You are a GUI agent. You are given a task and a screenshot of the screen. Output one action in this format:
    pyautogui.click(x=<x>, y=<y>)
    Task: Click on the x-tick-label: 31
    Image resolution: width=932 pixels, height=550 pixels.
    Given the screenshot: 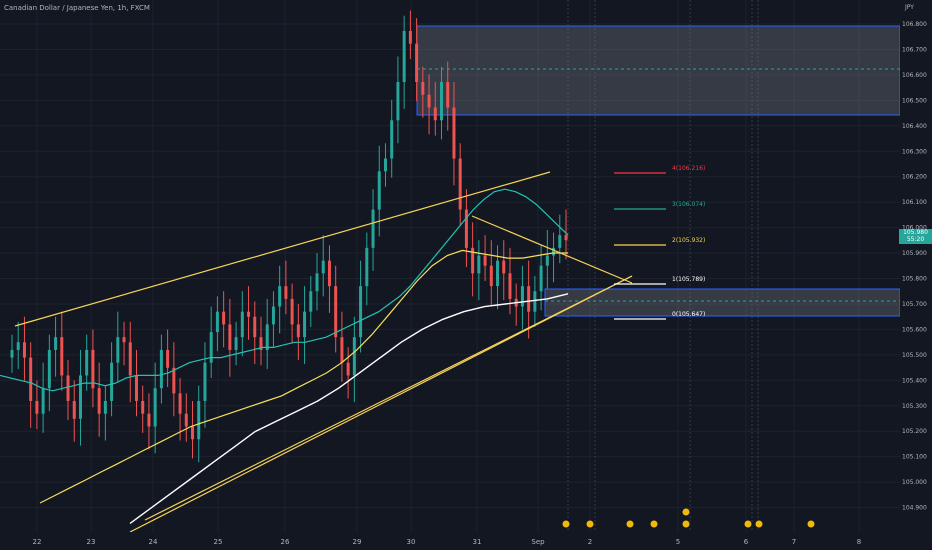 What is the action you would take?
    pyautogui.click(x=477, y=542)
    